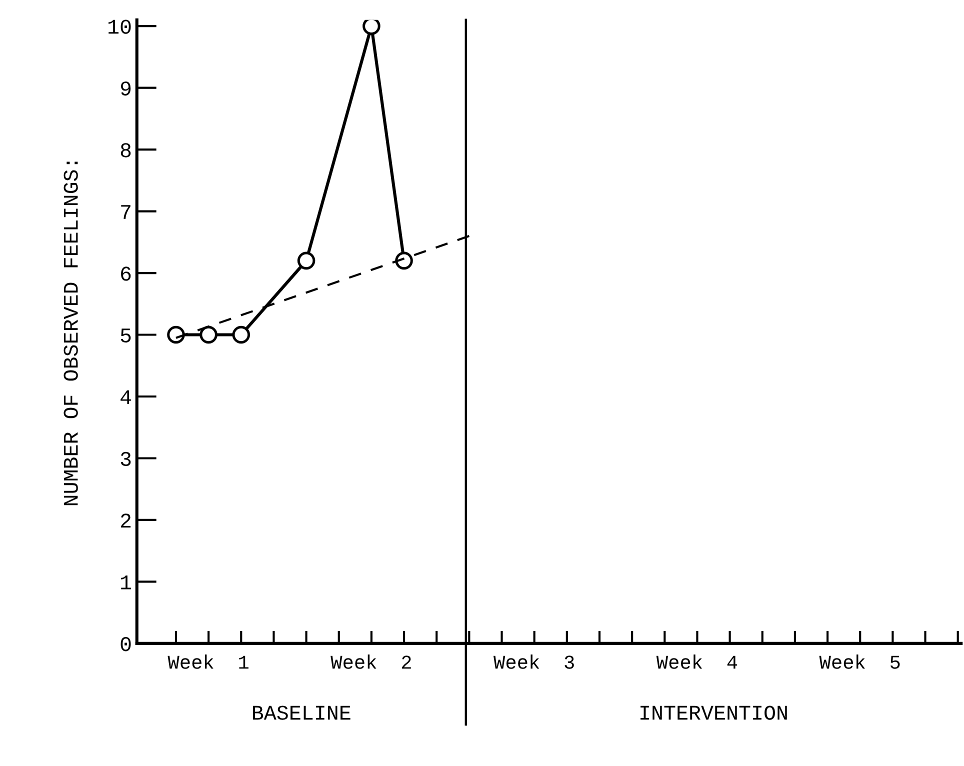 The width and height of the screenshot is (964, 766). I want to click on y-tick-label: 2, so click(125, 521).